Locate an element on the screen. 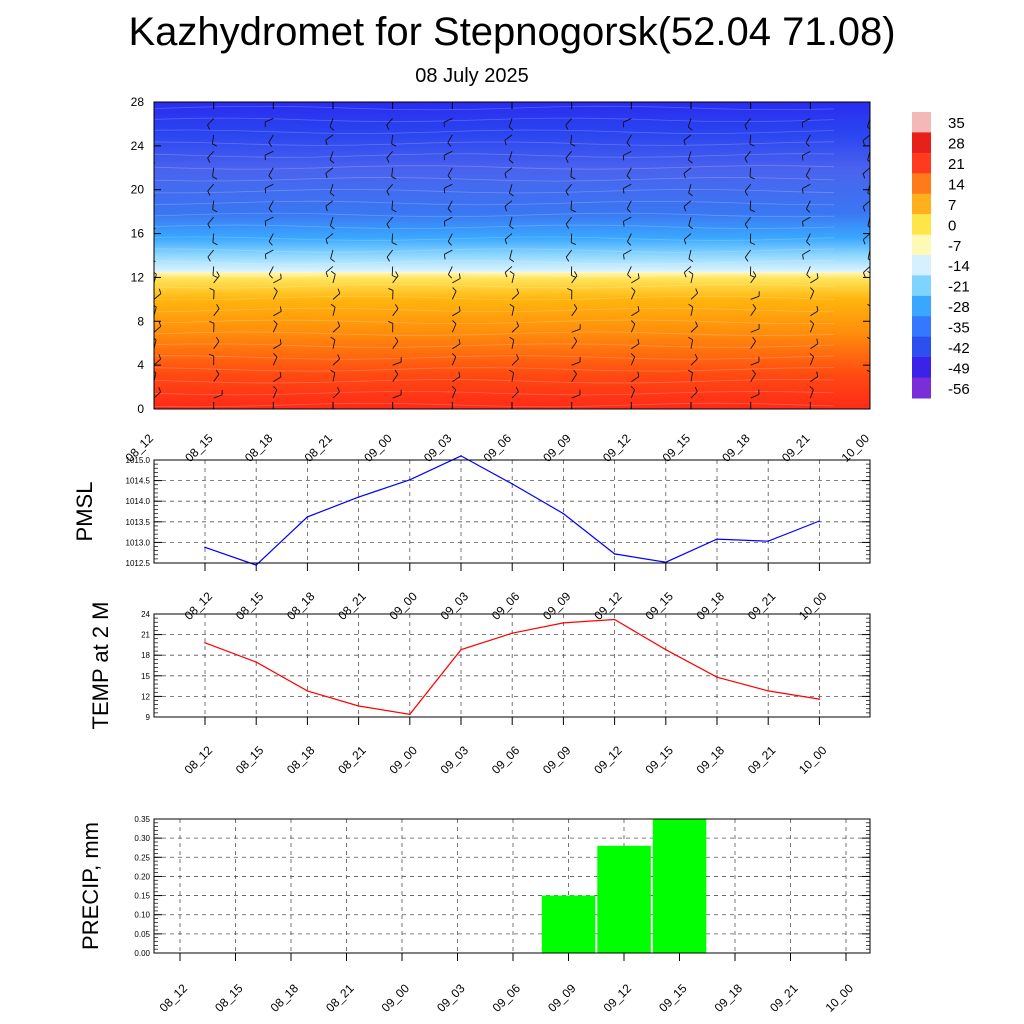 The image size is (1024, 1024). x-tick-label: 09_00 is located at coordinates (403, 606).